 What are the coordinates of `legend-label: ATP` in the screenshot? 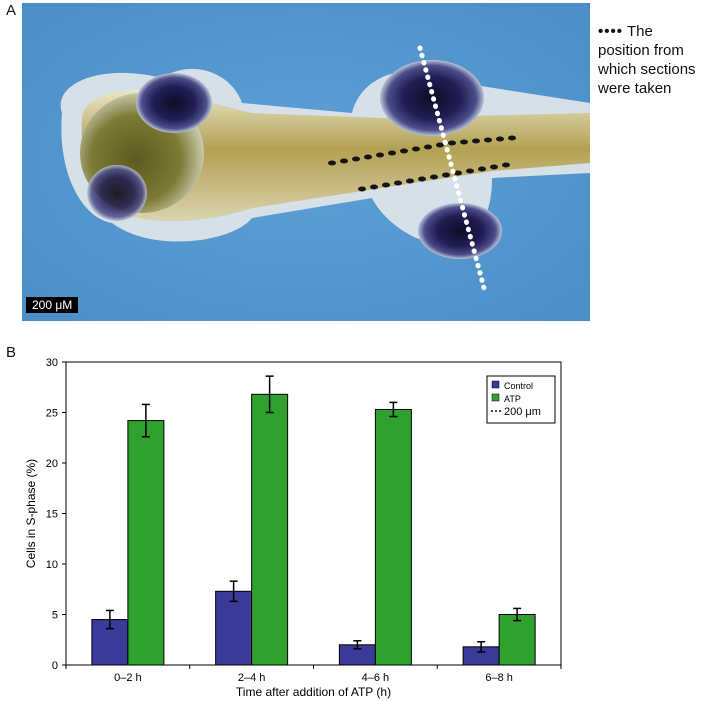 It's located at (512, 399).